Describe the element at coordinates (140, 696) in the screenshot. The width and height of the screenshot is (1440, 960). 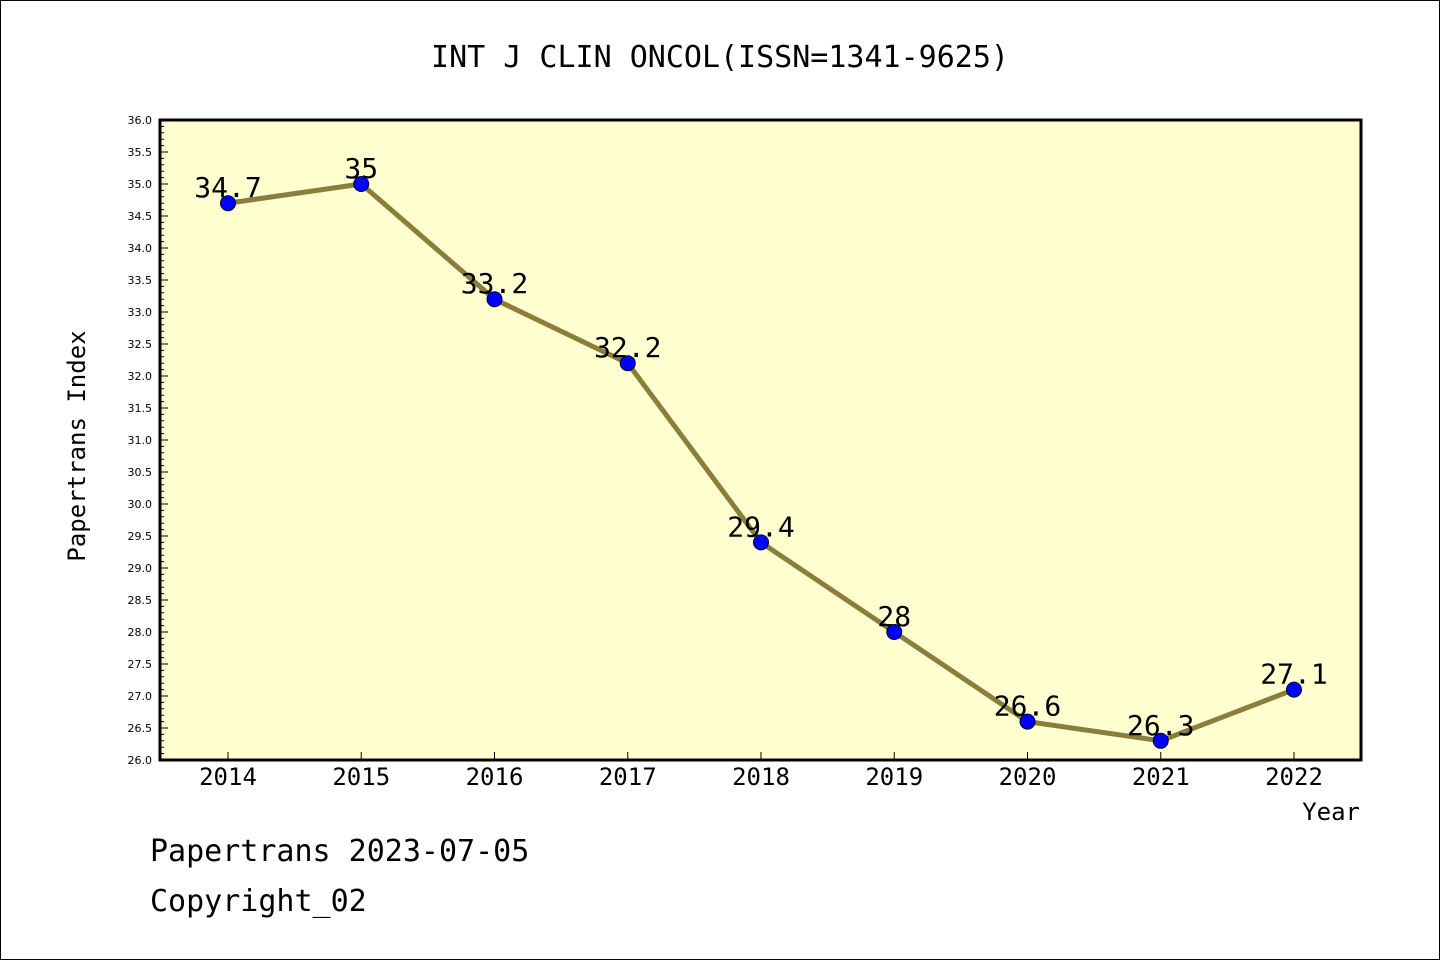
I see `y-tick-label: 27.0` at that location.